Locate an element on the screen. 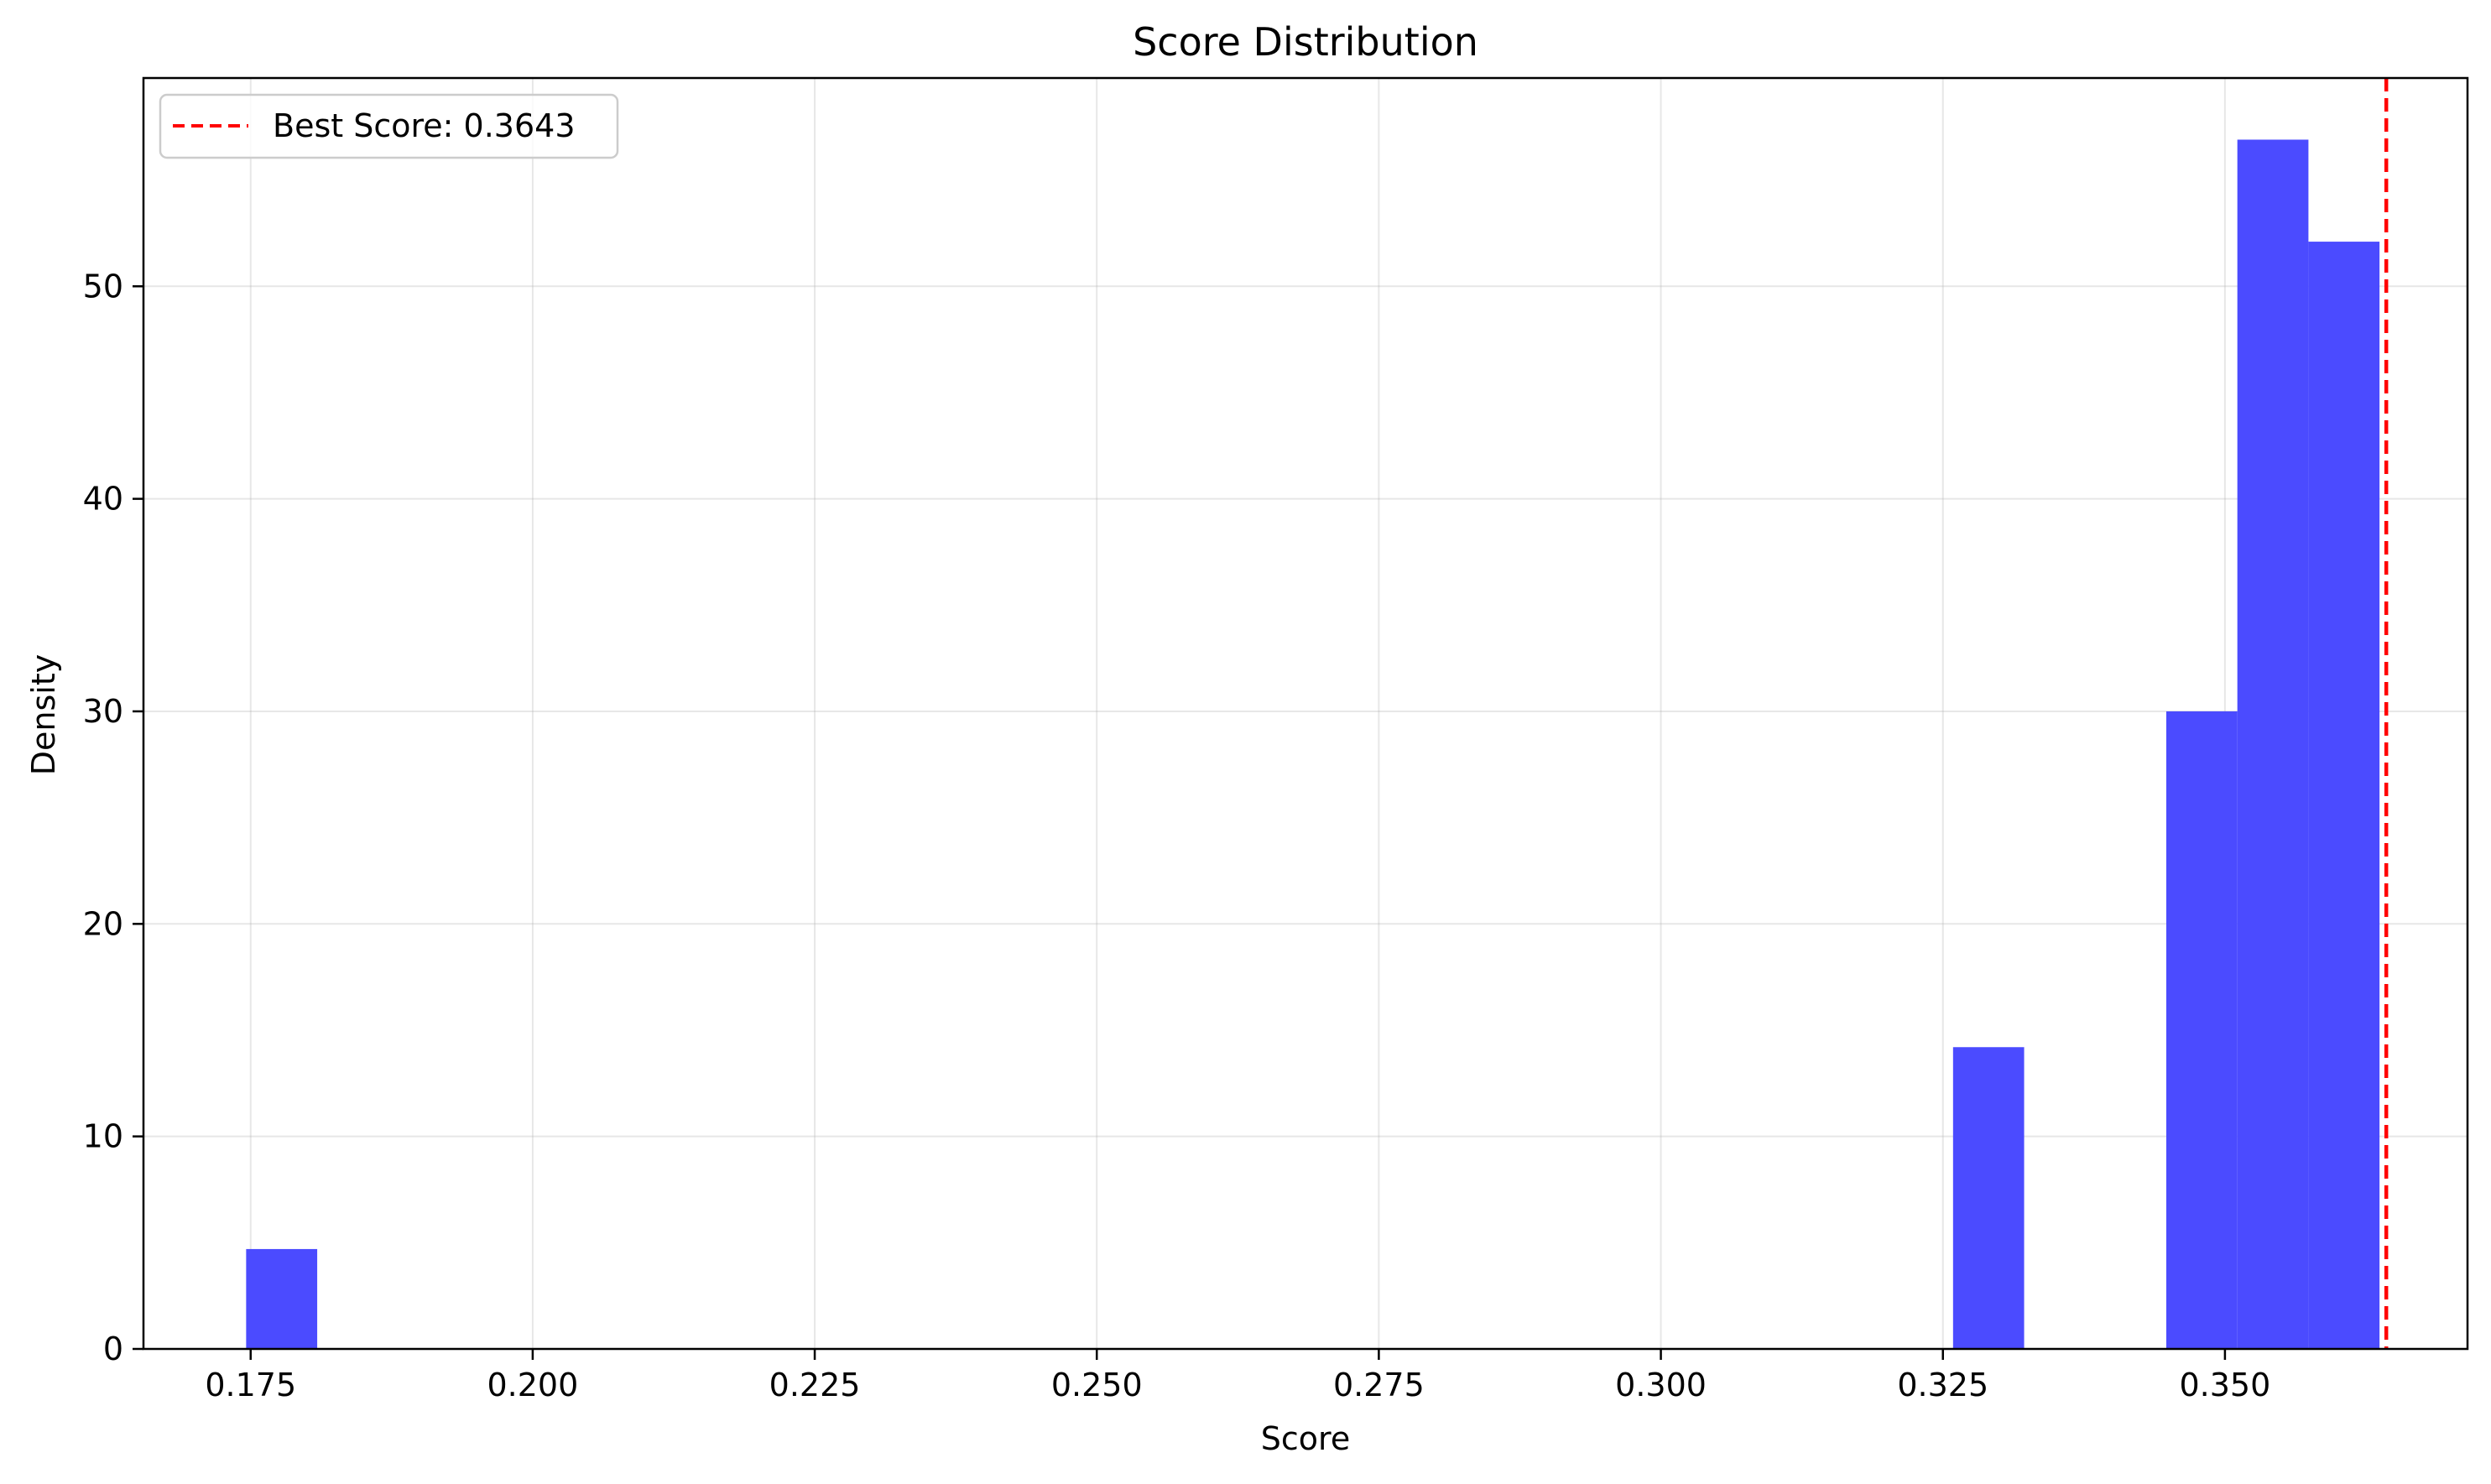  legend-box is located at coordinates (389, 126).